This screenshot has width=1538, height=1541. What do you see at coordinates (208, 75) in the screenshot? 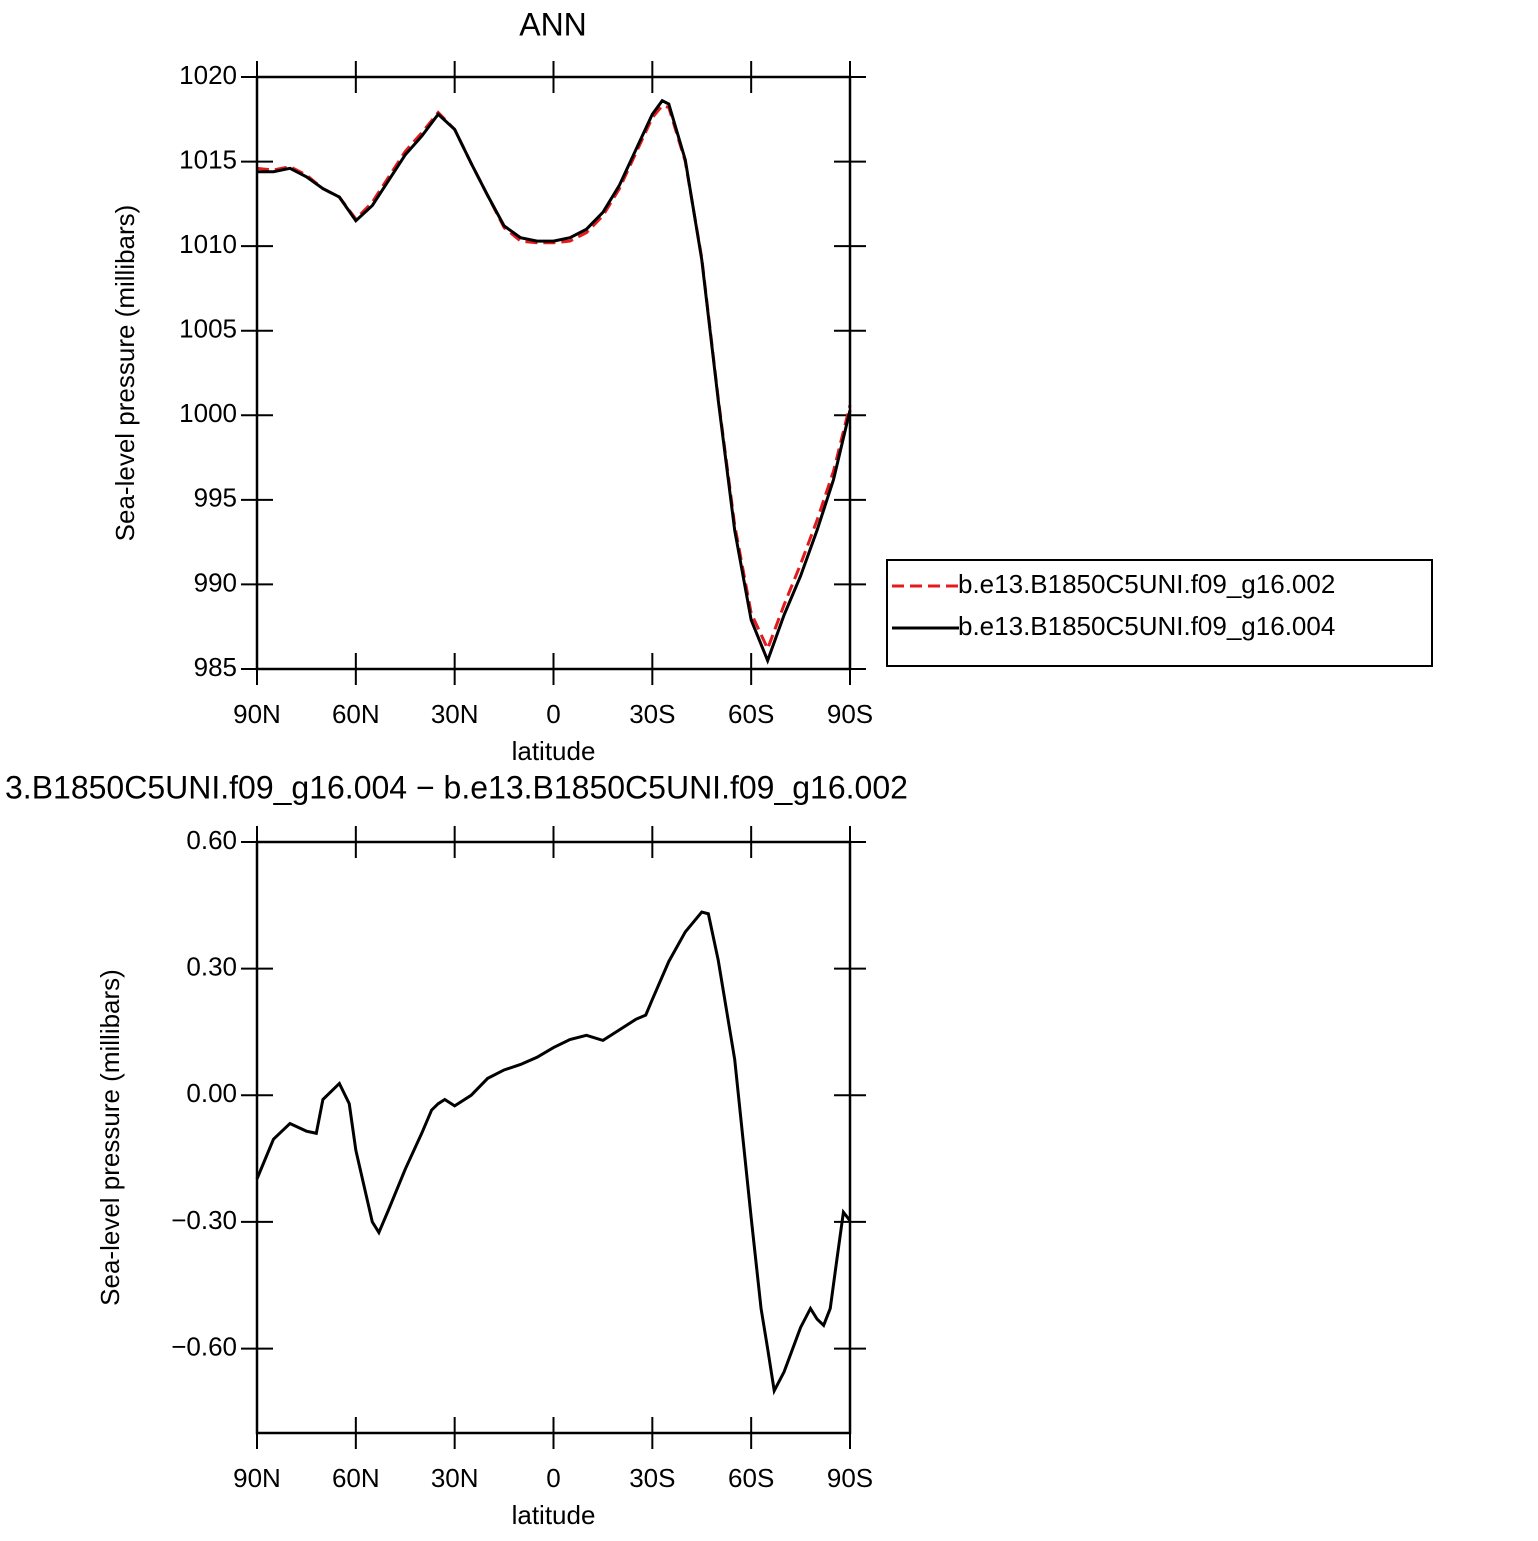
I see `y-tick-label: 1020` at bounding box center [208, 75].